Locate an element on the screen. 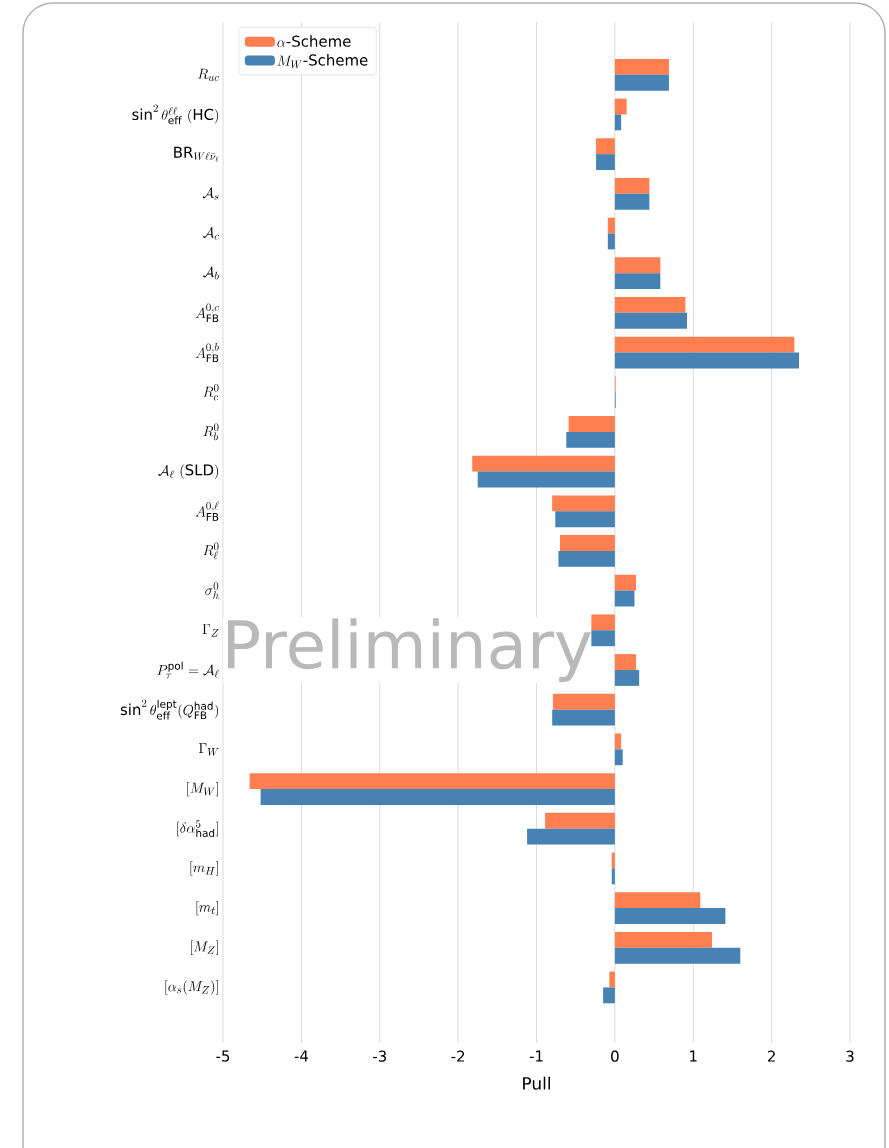 This screenshot has height=1148, width=889. x-tick-label: -3 is located at coordinates (380, 1056).